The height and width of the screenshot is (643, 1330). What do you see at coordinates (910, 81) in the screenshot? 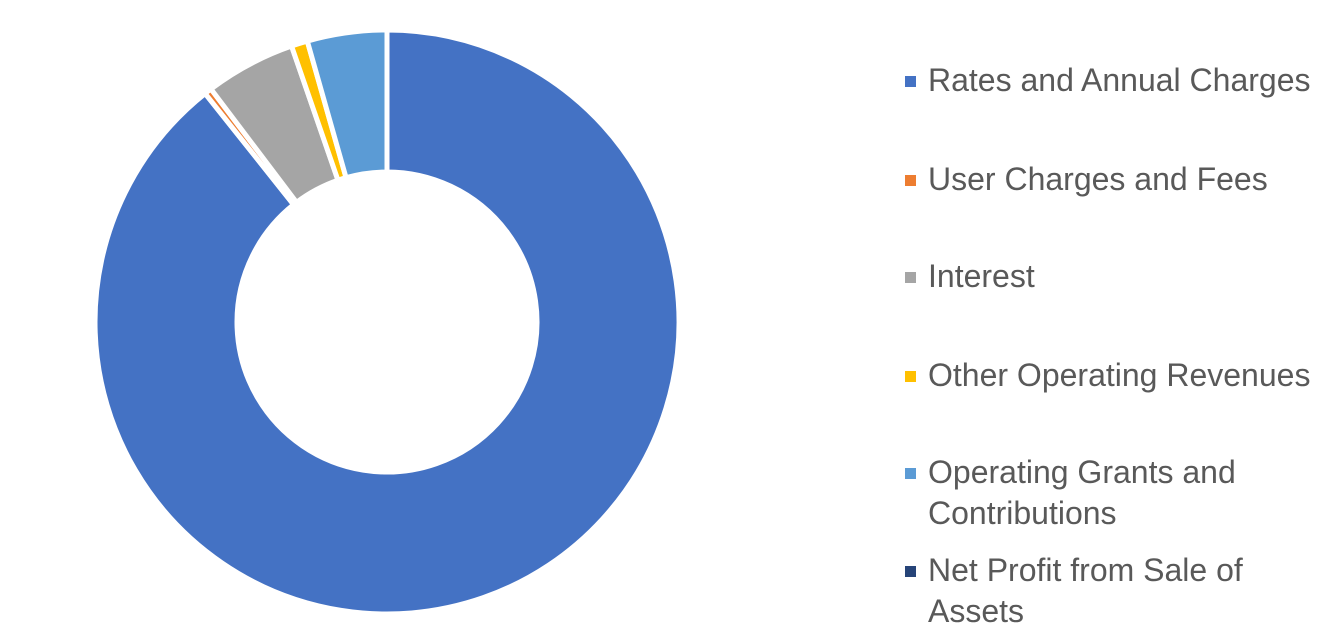
I see `legend-swatch-rates` at bounding box center [910, 81].